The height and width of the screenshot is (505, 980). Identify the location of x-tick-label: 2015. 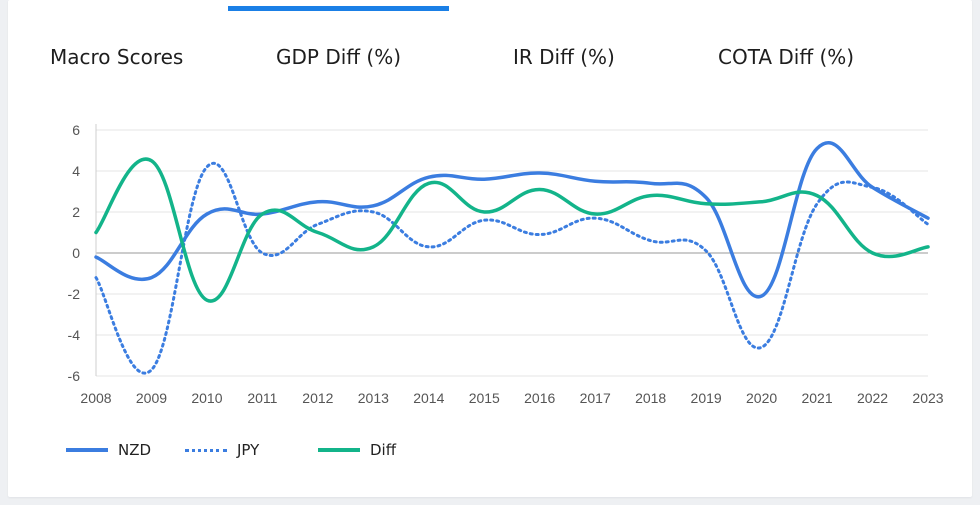
(484, 398).